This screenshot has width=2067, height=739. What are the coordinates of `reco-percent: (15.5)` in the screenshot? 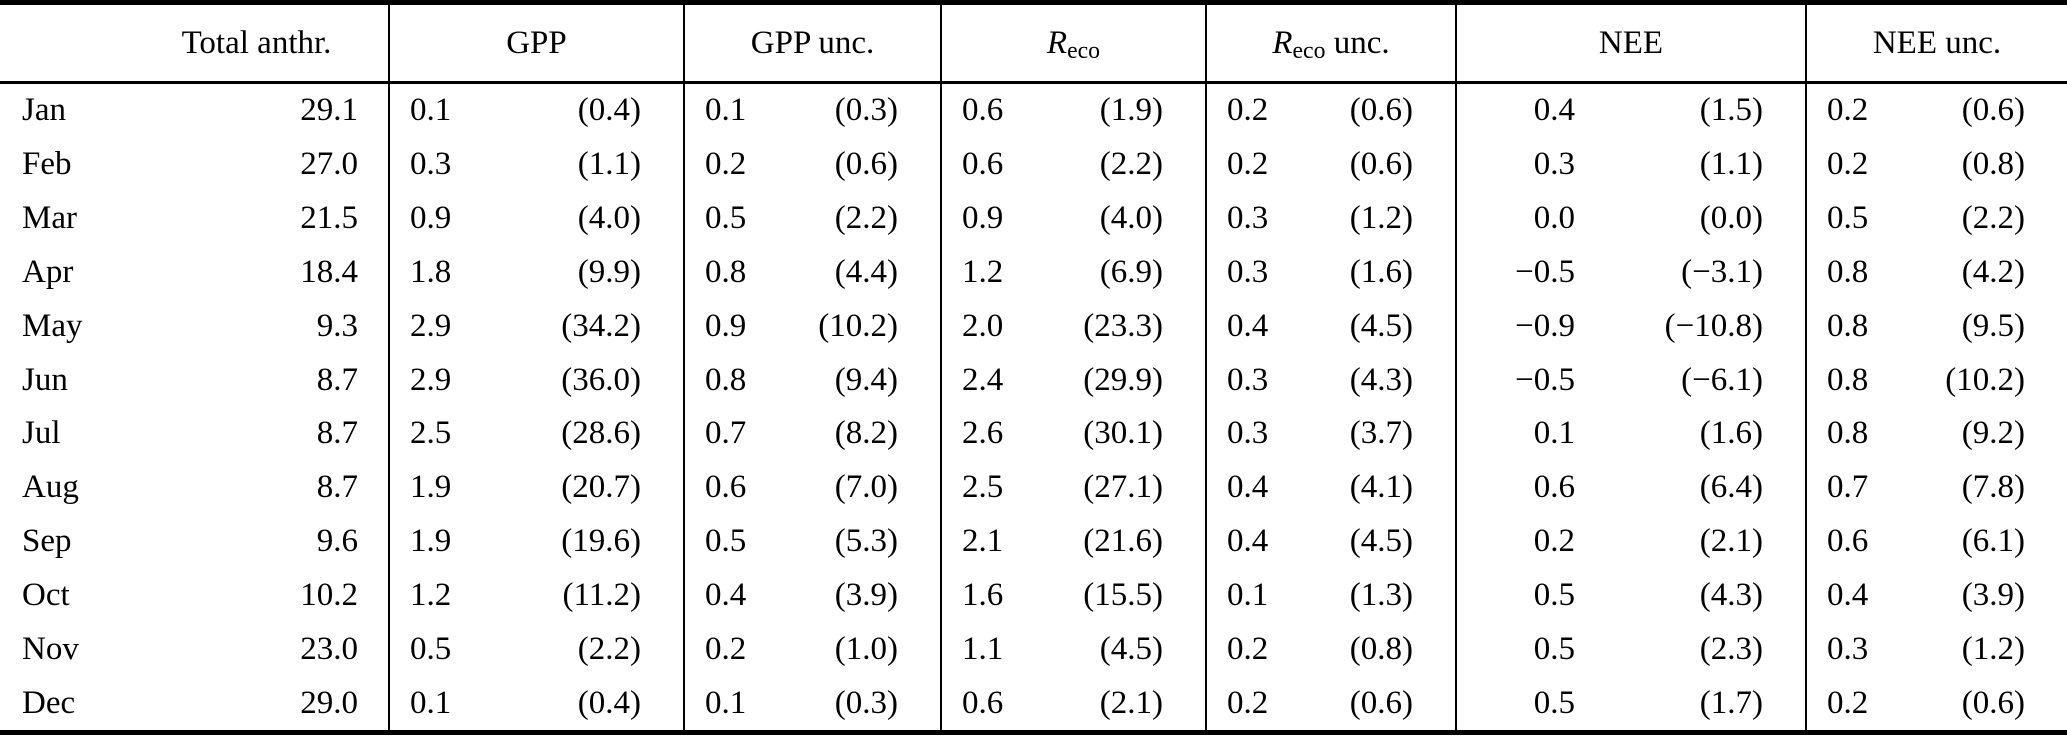 It's located at (1123, 594).